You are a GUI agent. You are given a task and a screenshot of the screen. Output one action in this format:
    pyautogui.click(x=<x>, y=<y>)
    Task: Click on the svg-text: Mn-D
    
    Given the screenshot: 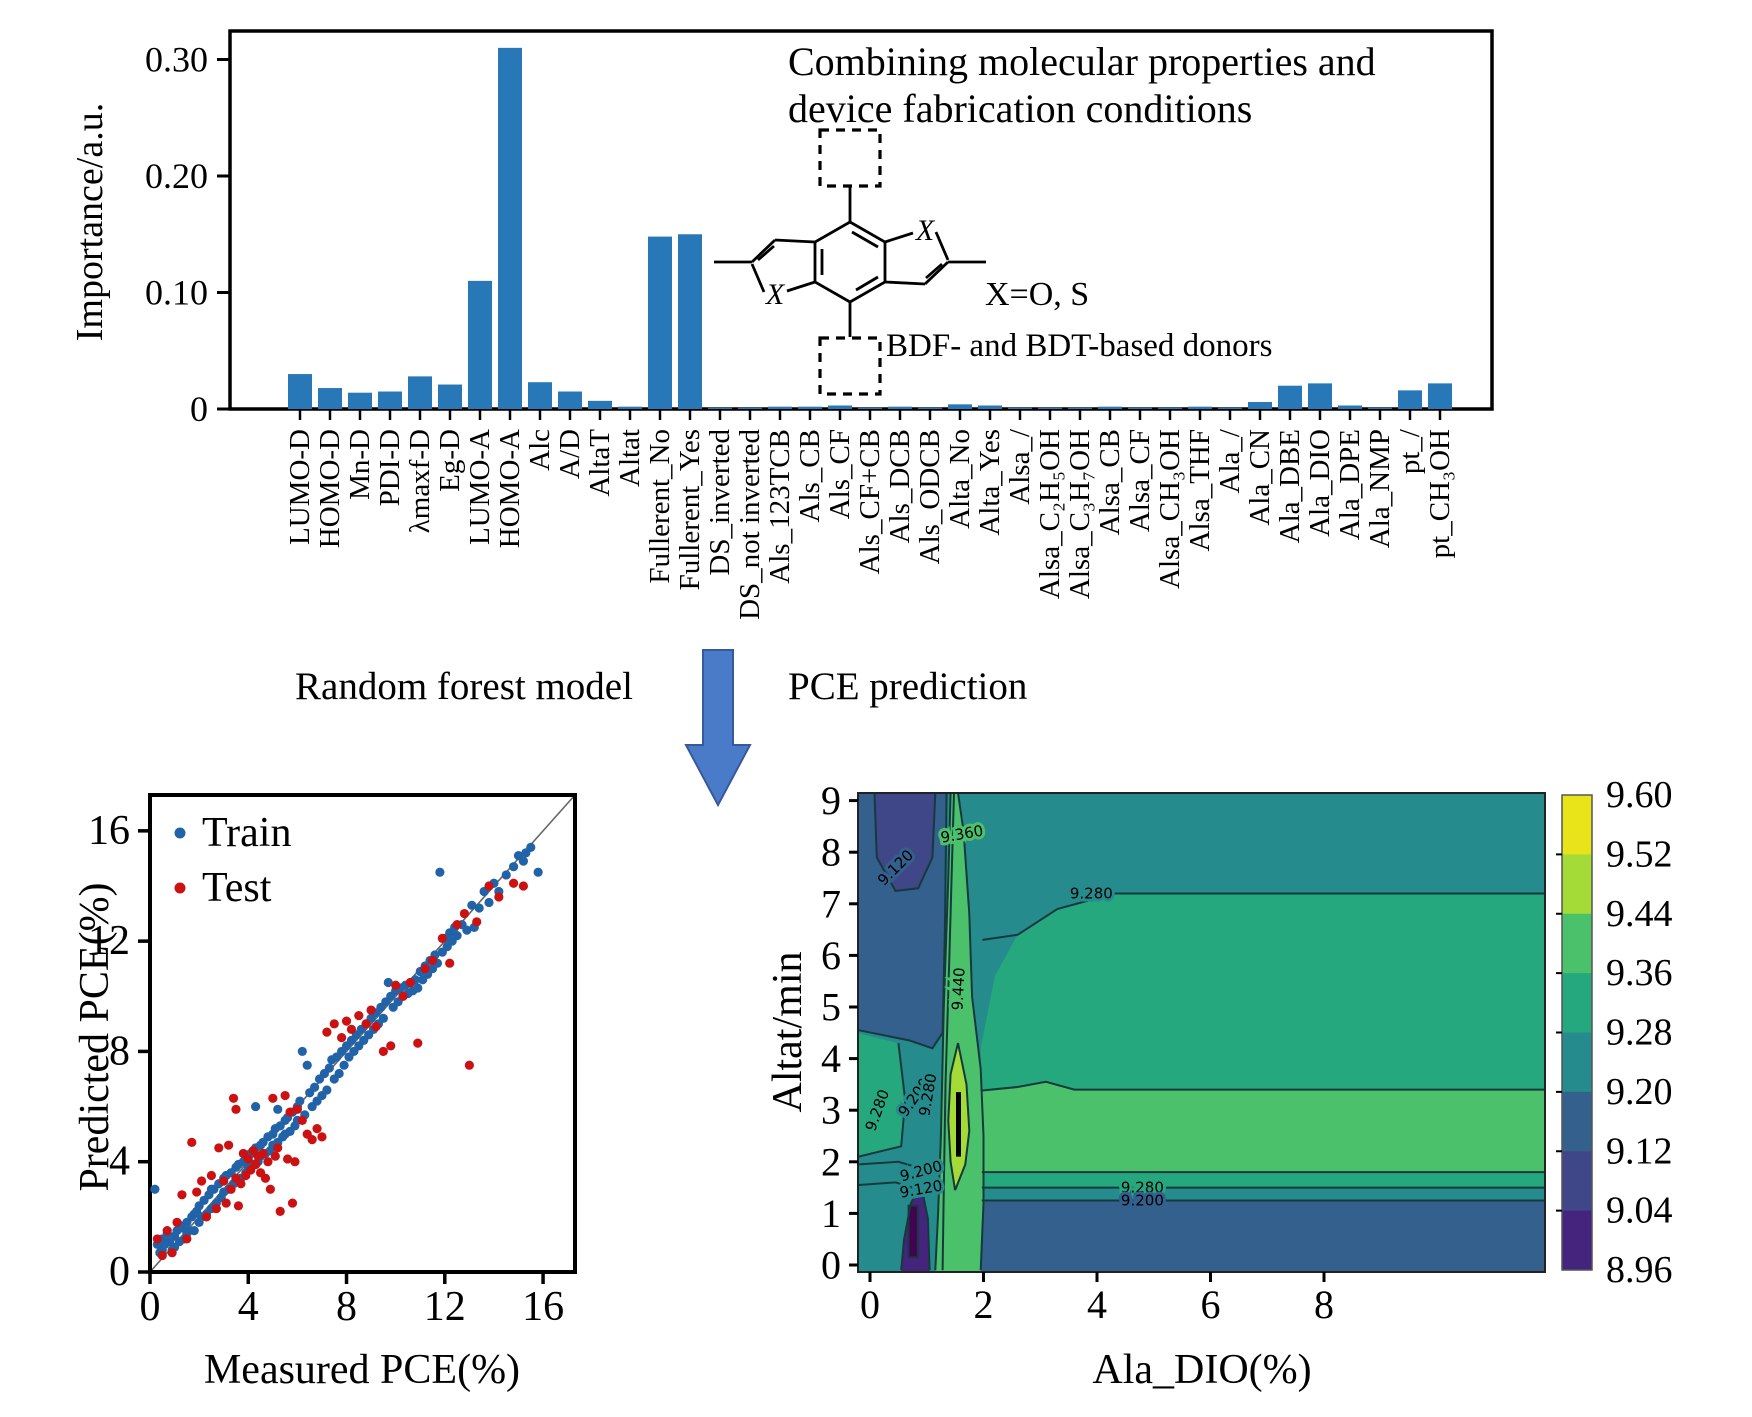 What is the action you would take?
    pyautogui.click(x=360, y=464)
    